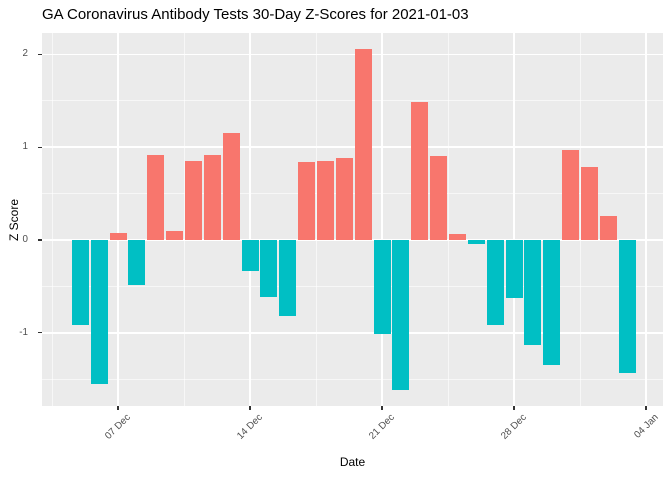 This screenshot has width=672, height=480. I want to click on x-tick-label: 04 Jan, so click(646, 426).